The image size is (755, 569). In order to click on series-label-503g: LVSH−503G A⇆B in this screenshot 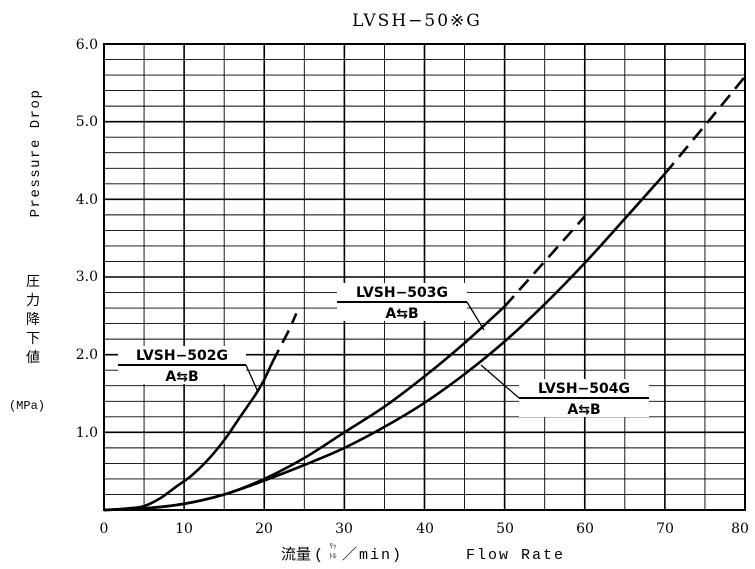, I will do `click(411, 307)`.